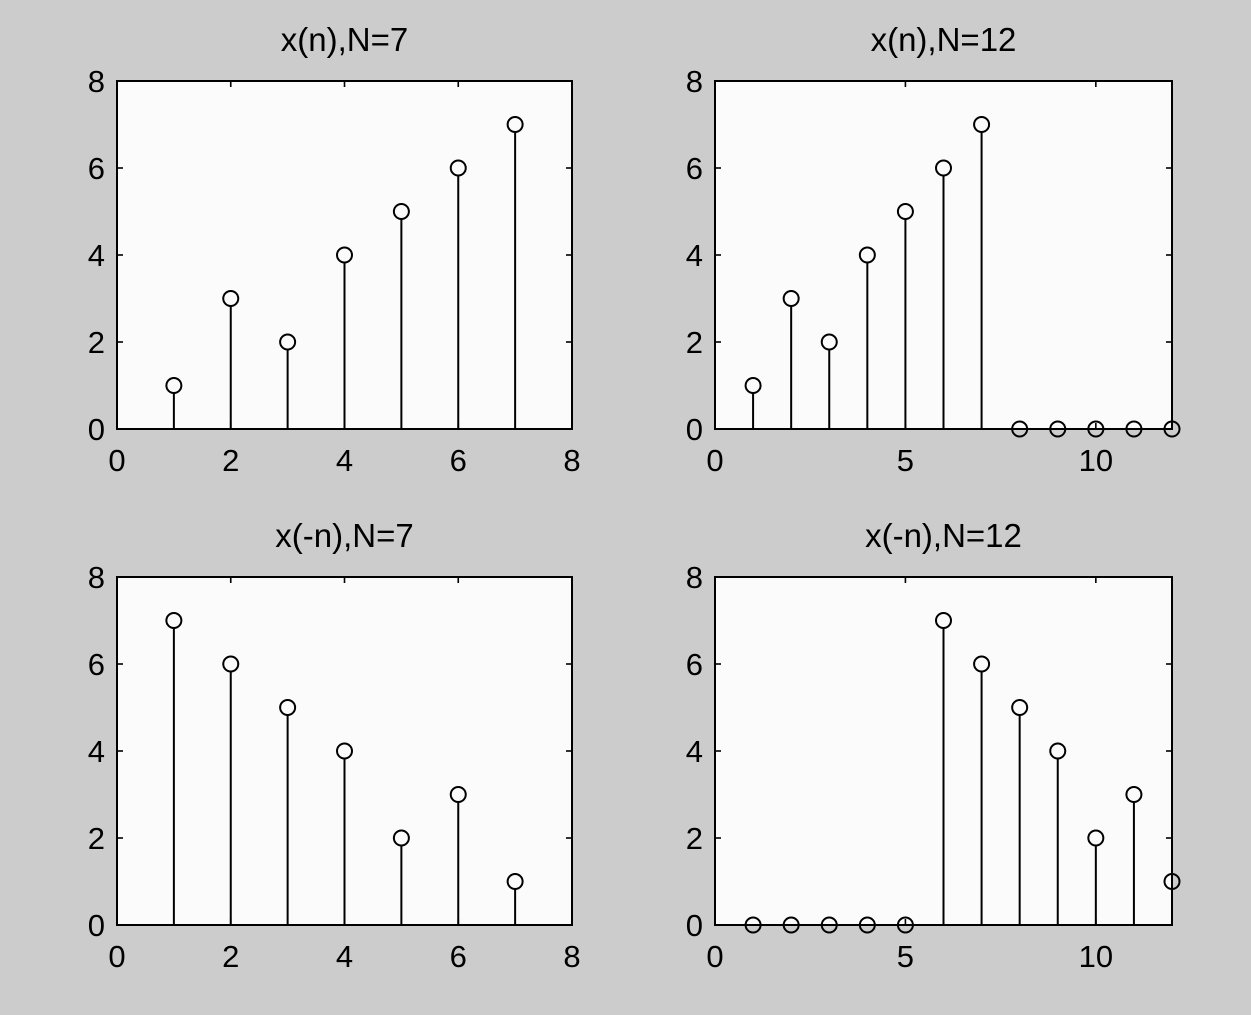  I want to click on subplot-title: x(-n),N=12, so click(943, 535).